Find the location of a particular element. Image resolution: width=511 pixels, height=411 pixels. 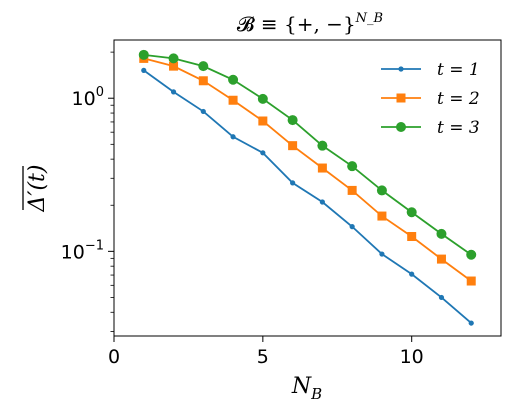

legend-entry-1: t = 1 is located at coordinates (430, 70).